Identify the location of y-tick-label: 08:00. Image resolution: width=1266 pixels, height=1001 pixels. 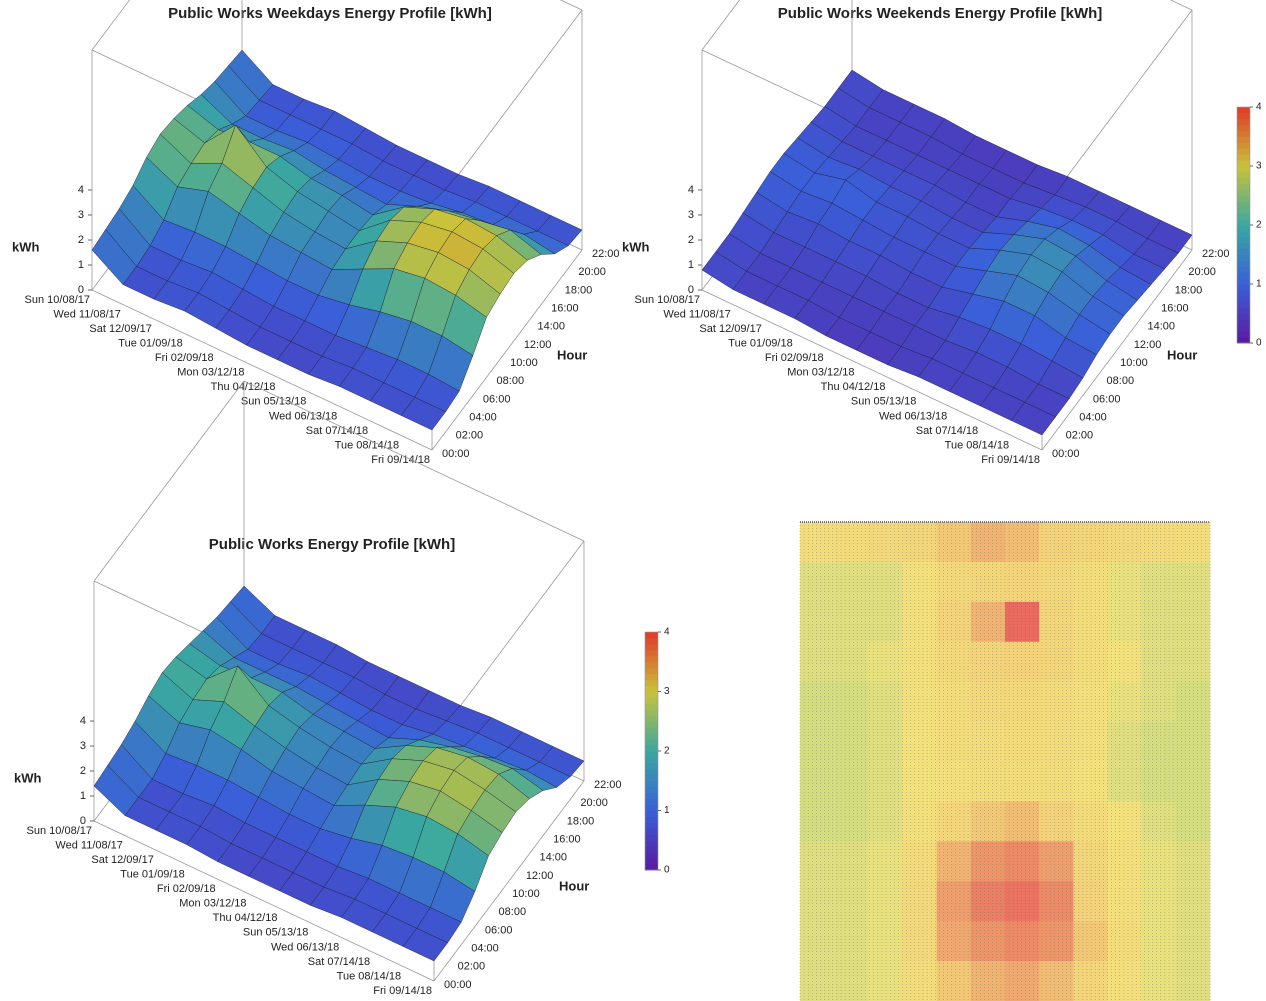
(1121, 381).